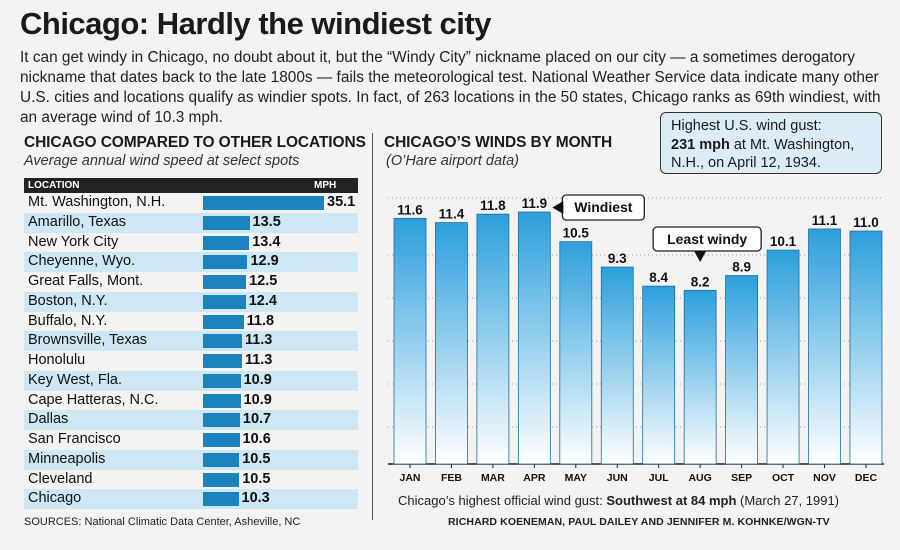 The width and height of the screenshot is (900, 550). What do you see at coordinates (658, 277) in the screenshot?
I see `month-value-label: 8.4` at bounding box center [658, 277].